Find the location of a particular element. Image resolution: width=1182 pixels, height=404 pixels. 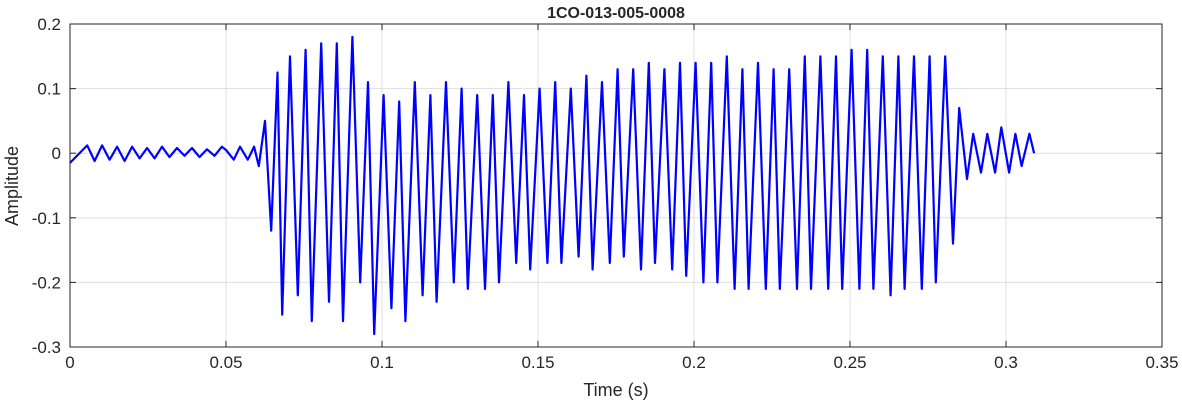

x-tick-label: 0.05 is located at coordinates (225, 362).